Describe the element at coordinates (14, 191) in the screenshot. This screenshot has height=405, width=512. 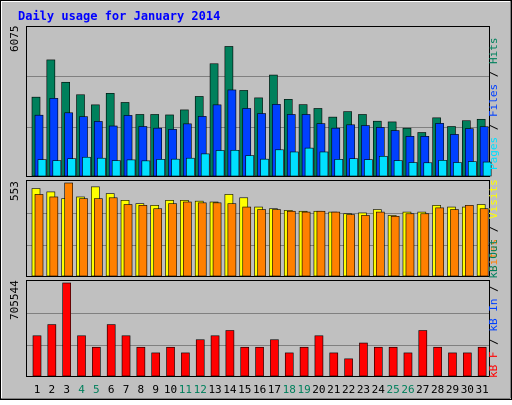
I see `visits-panel-ymax-label: 553` at that location.